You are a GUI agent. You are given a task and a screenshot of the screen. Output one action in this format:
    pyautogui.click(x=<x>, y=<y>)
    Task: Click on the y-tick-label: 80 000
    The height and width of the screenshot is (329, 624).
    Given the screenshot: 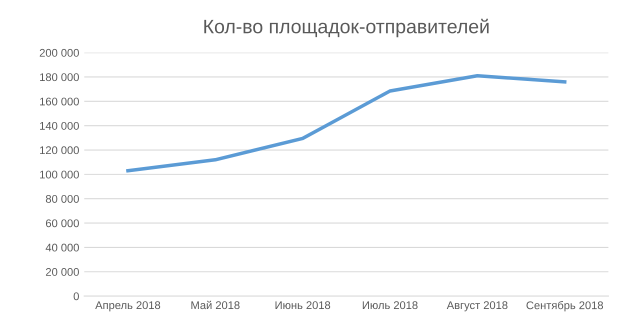 What is the action you would take?
    pyautogui.click(x=62, y=198)
    